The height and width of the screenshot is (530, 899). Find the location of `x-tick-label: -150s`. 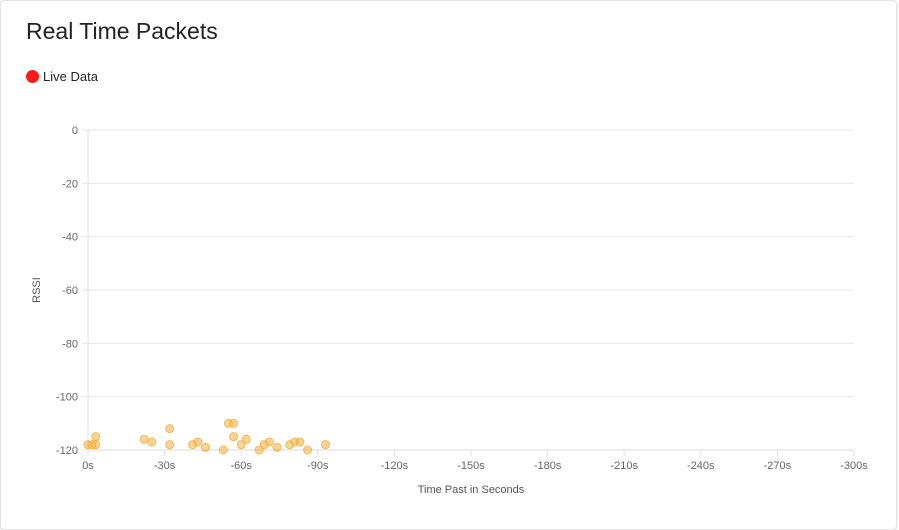

x-tick-label: -150s is located at coordinates (471, 466).